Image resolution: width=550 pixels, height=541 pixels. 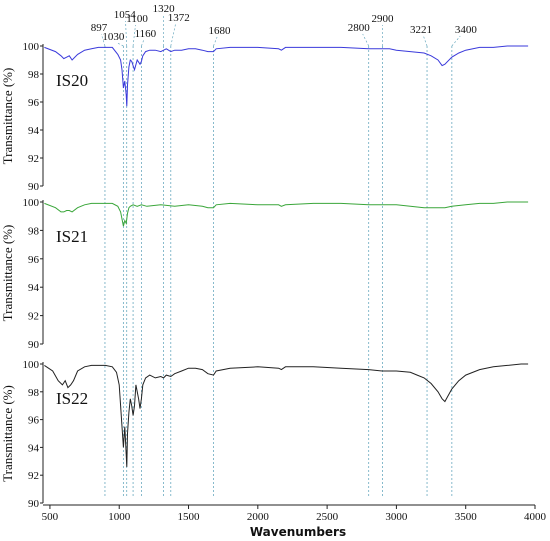 I want to click on reference-label: 2900, so click(x=383, y=19).